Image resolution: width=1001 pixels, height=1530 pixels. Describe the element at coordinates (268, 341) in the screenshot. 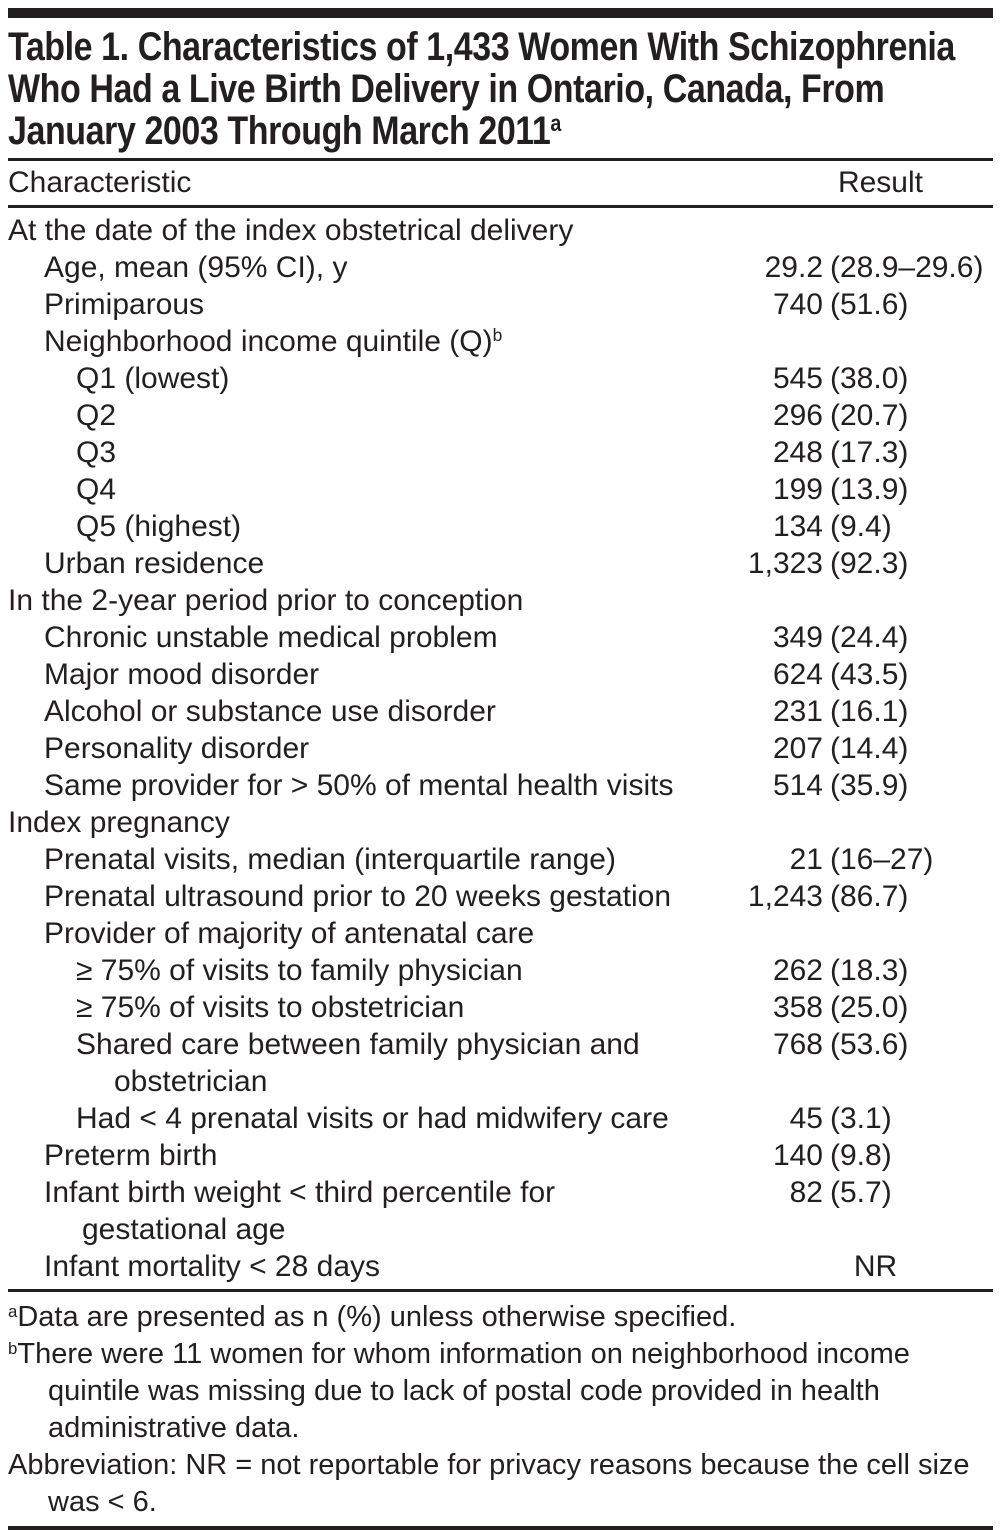

I see `row-label-text: Neighborhood income quintile (Q)` at that location.